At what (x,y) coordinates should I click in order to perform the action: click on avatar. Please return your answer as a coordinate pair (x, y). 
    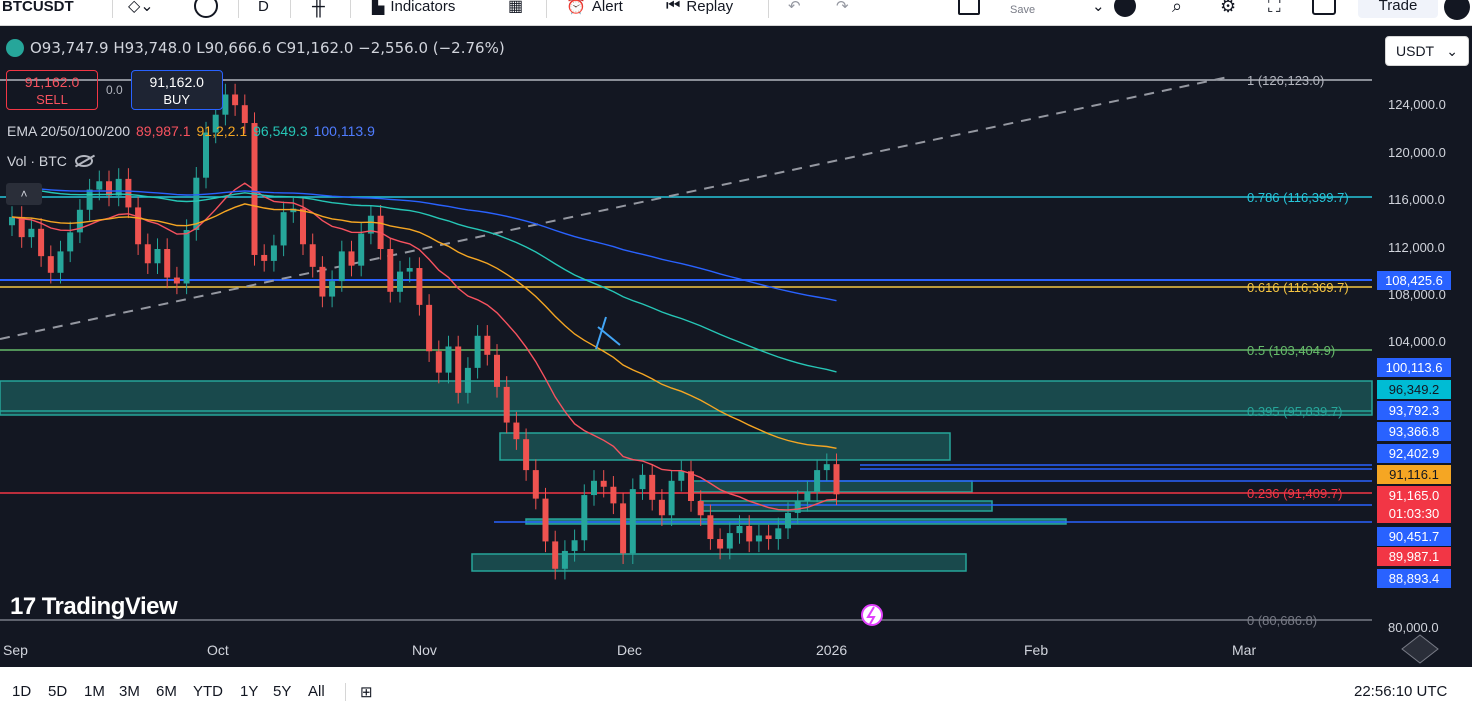
    Looking at the image, I should click on (1457, 10).